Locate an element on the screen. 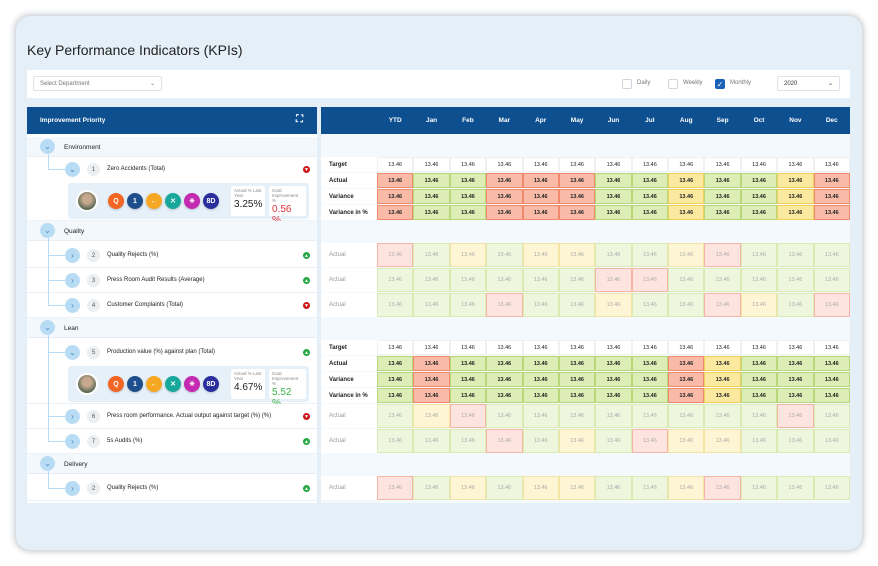 Image resolution: width=878 pixels, height=566 pixels. q-icon: Q is located at coordinates (116, 384).